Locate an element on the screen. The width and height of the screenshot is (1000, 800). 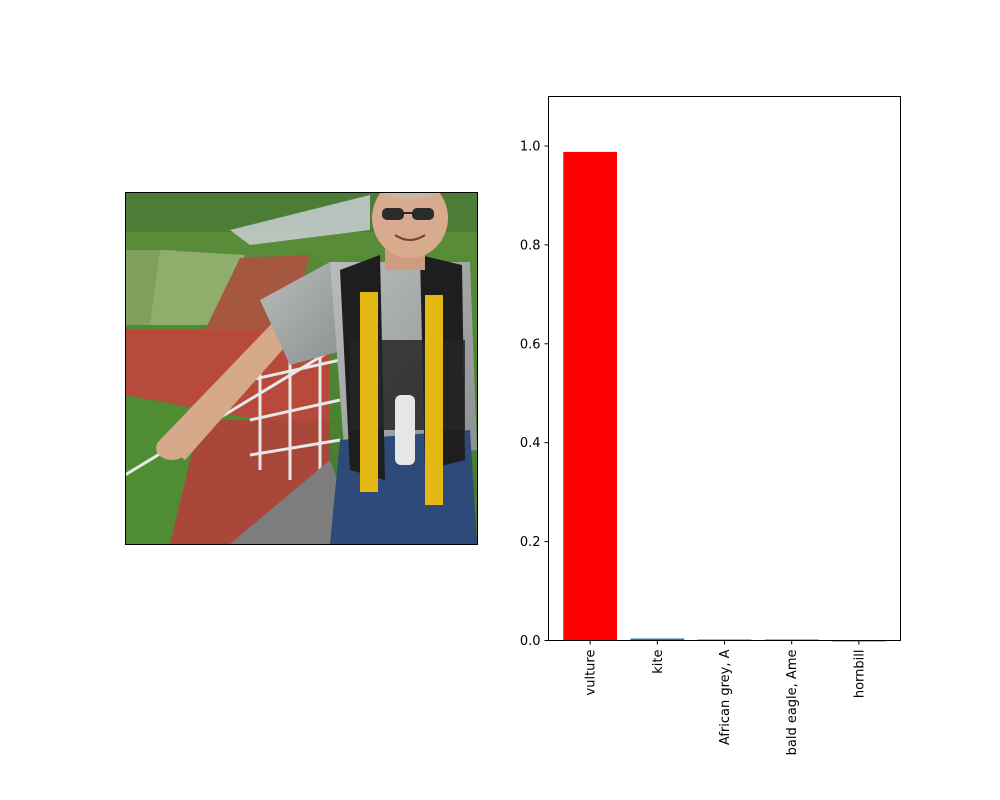
x-tick-label: African grey, A is located at coordinates (725, 697).